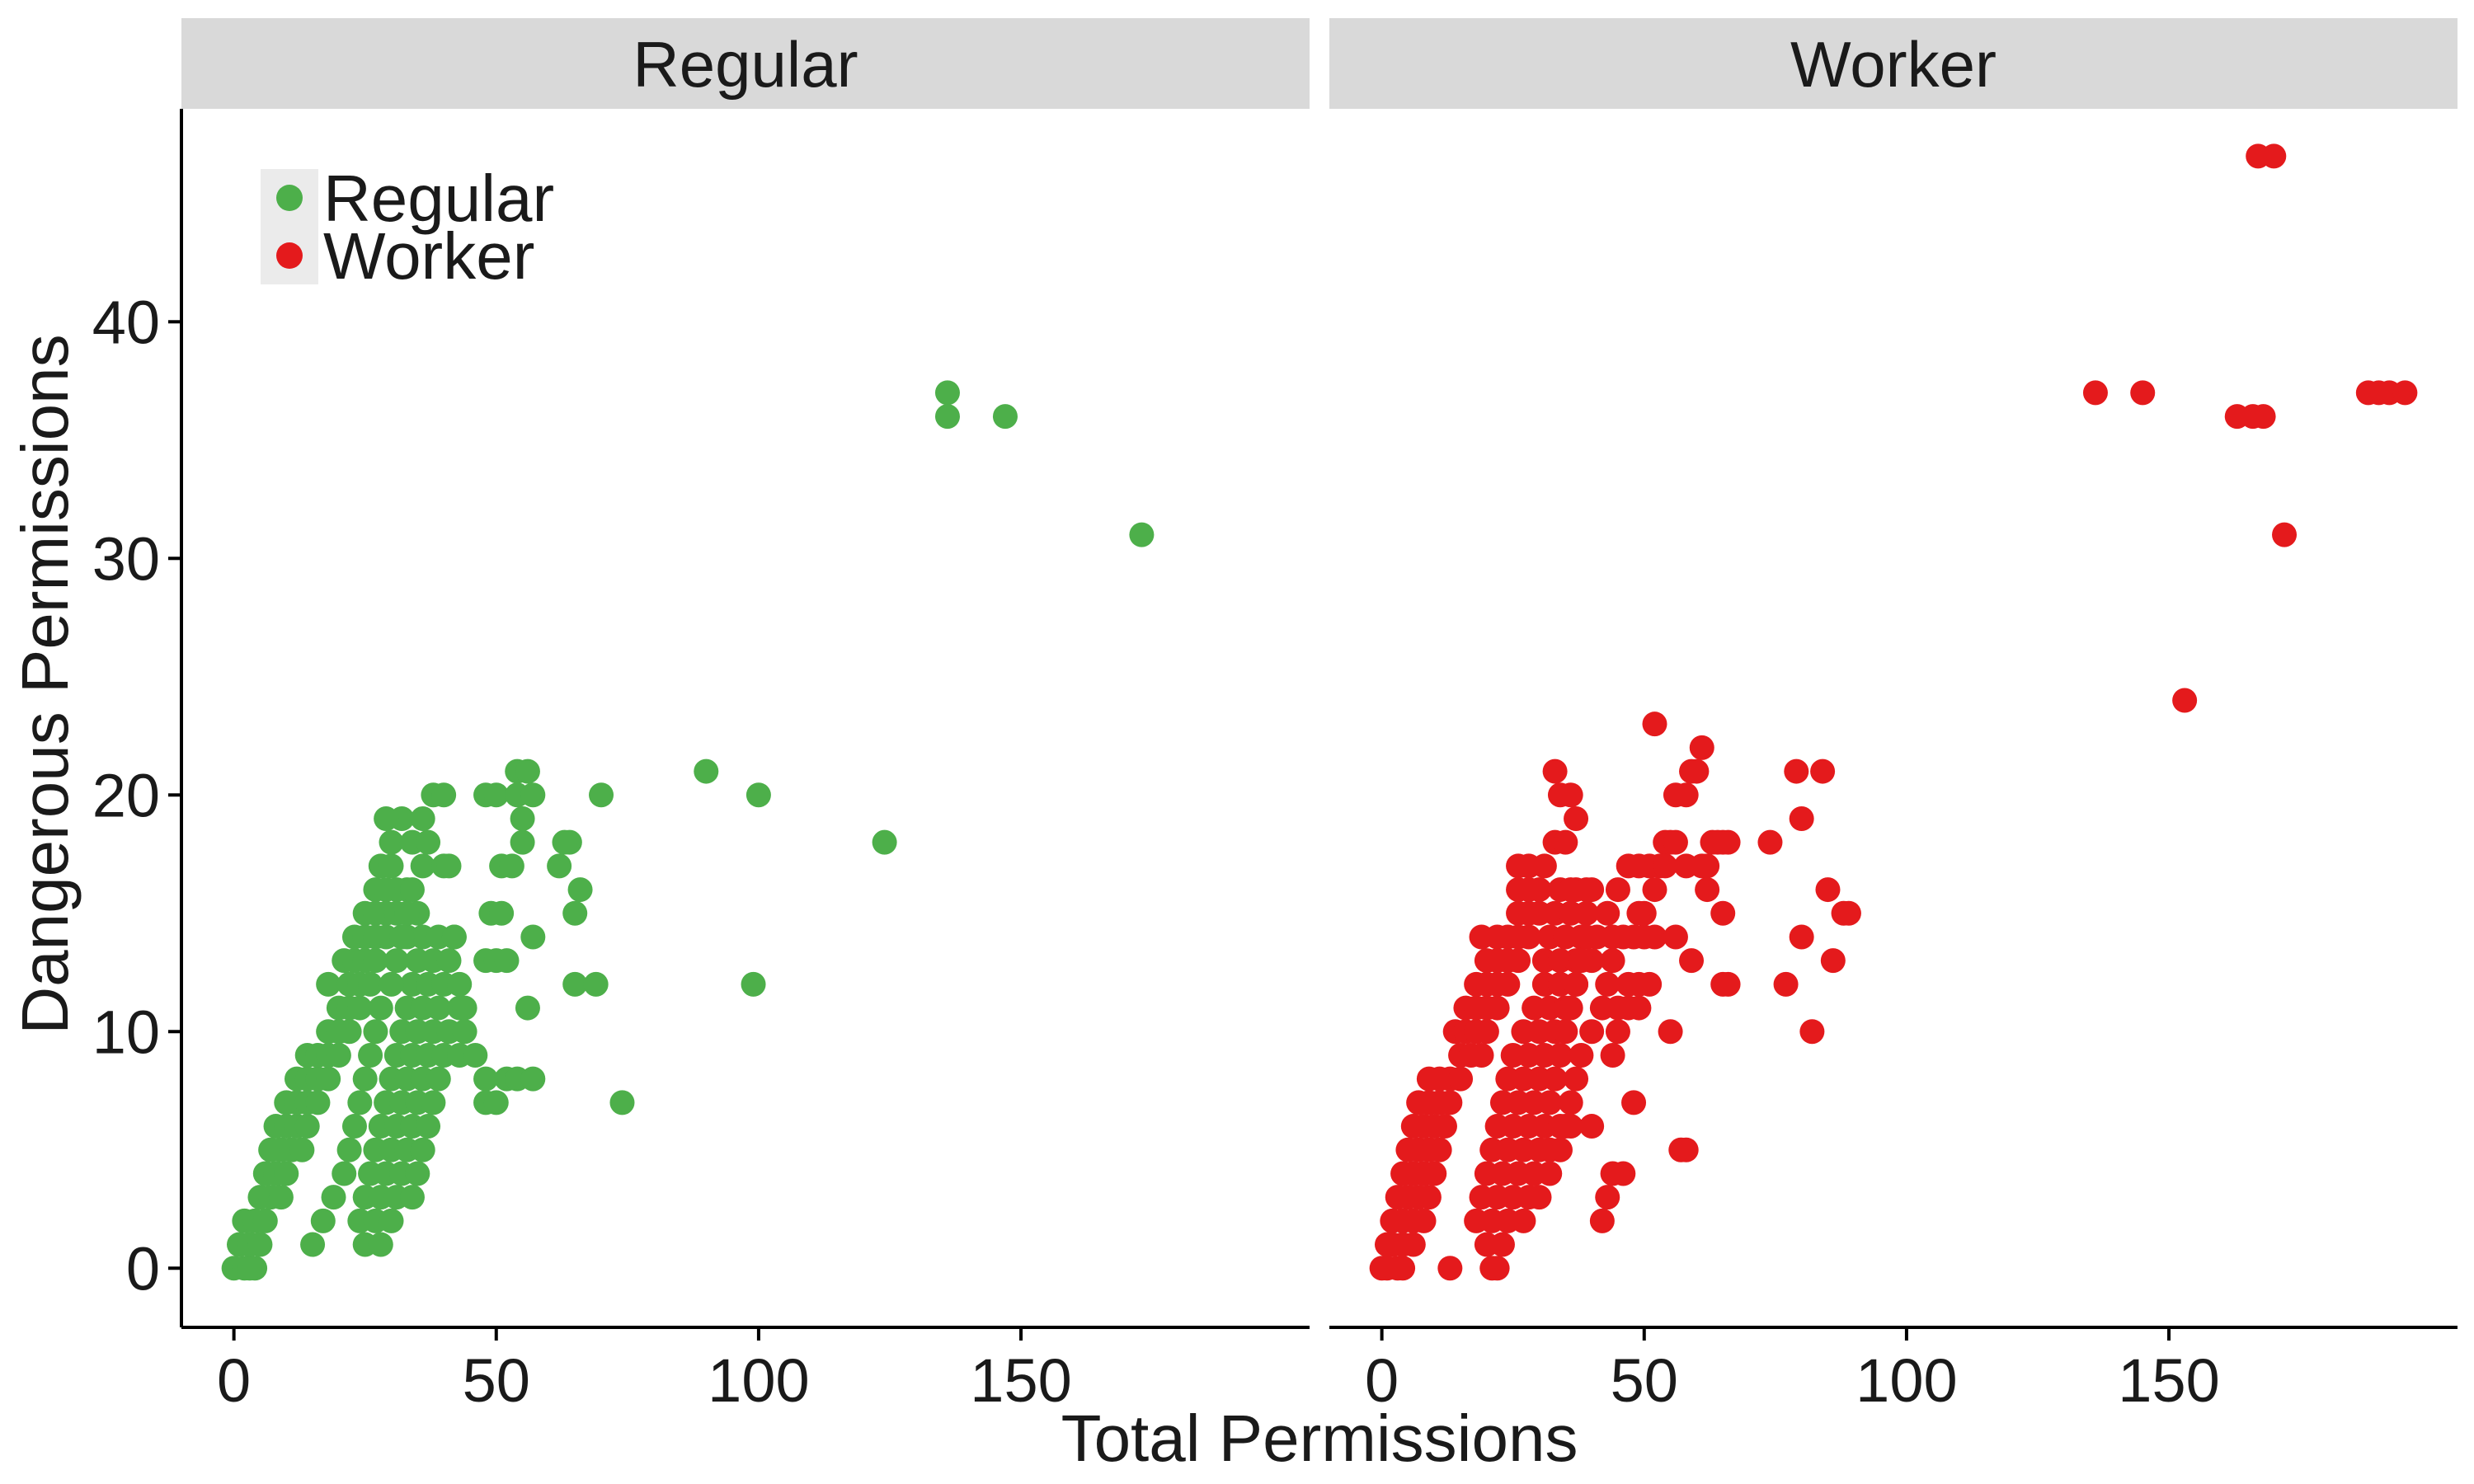  I want to click on legend-key-regular, so click(289, 198).